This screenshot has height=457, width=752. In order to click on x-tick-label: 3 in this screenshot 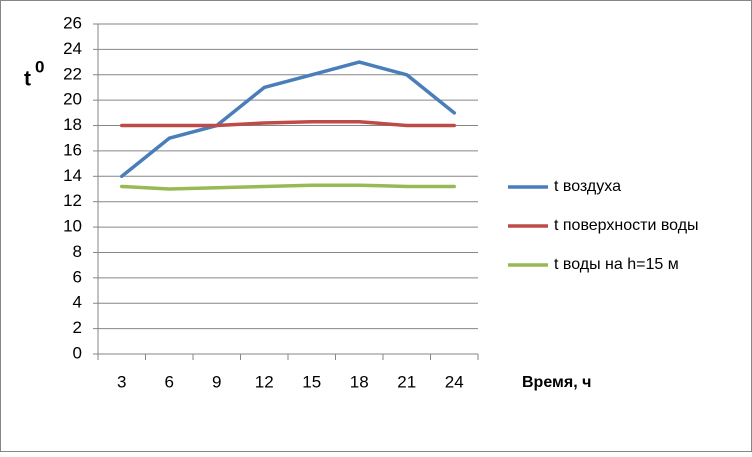, I will do `click(121, 381)`.